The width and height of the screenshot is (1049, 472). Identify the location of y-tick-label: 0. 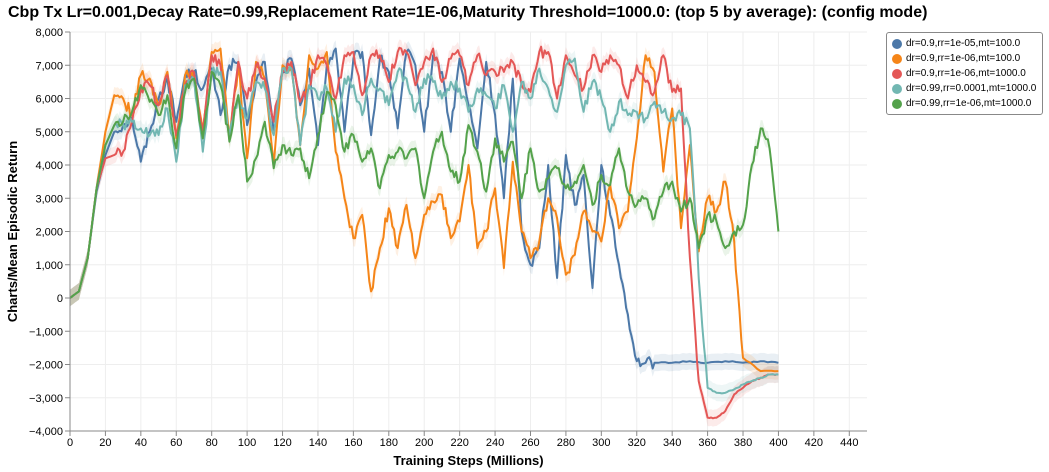
(60, 299).